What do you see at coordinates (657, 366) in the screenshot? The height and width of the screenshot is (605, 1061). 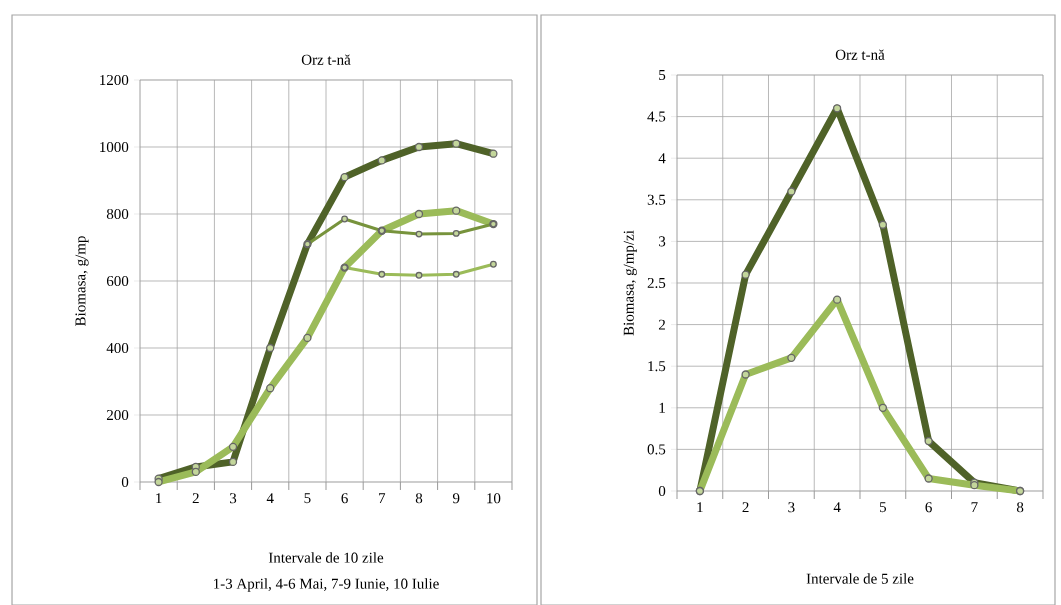 I see `y-tick-label: 1.5` at bounding box center [657, 366].